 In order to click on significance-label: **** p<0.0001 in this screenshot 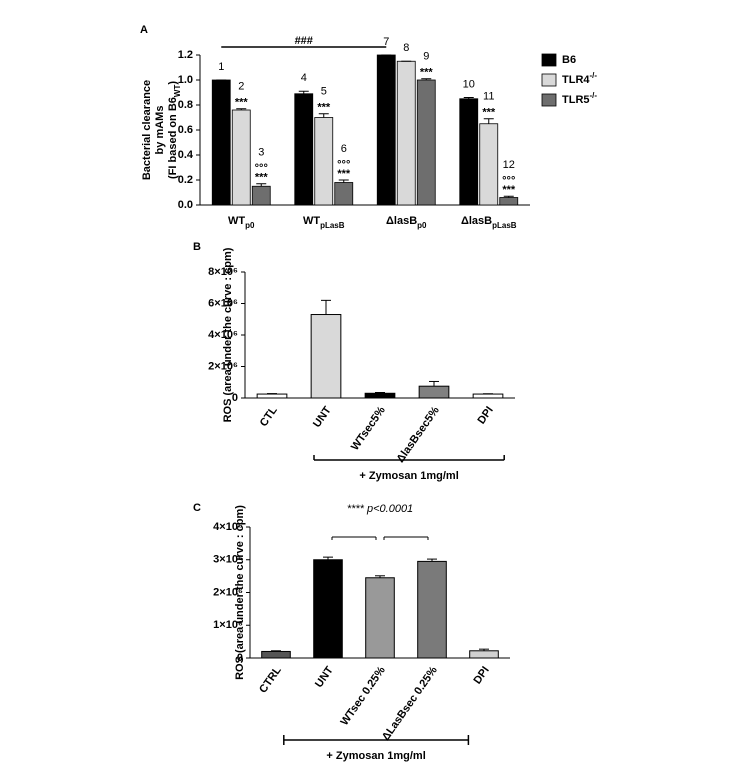, I will do `click(380, 509)`.